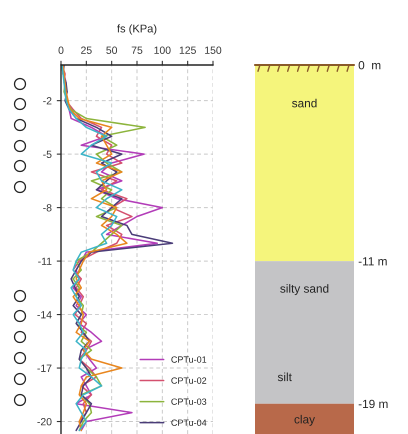 This screenshot has width=408, height=434. What do you see at coordinates (44, 368) in the screenshot?
I see `y-tick-label: -17` at bounding box center [44, 368].